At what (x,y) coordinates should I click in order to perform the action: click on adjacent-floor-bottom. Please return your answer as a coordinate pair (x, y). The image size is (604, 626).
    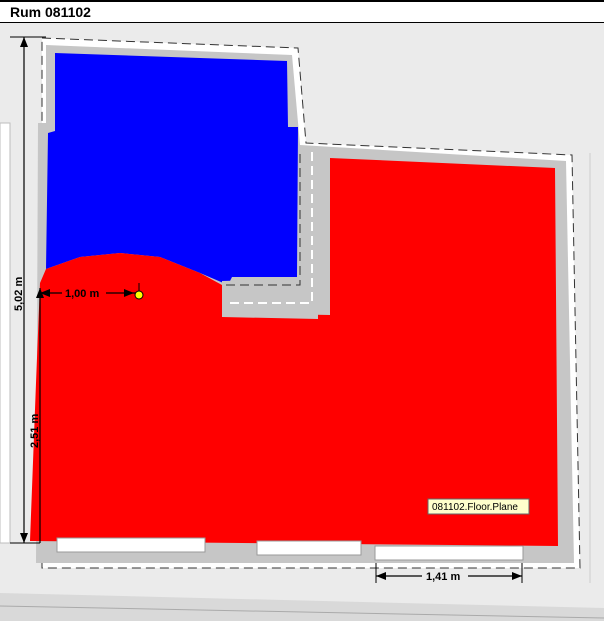
    Looking at the image, I should click on (302, 607).